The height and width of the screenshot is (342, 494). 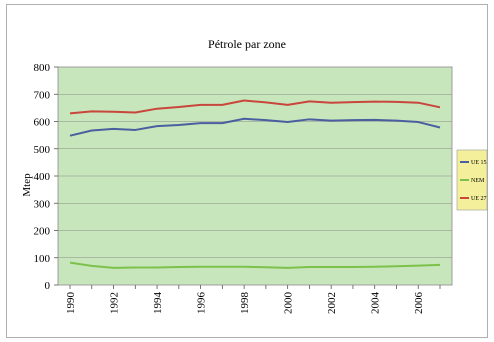 I want to click on legend: UE 15 NEM UE 27, so click(x=472, y=180).